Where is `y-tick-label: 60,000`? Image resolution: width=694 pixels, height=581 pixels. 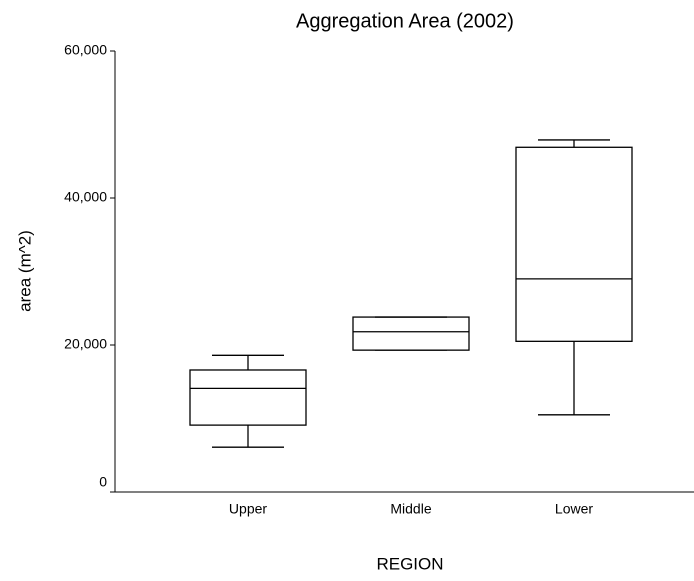
y-tick-label: 60,000 is located at coordinates (85, 50).